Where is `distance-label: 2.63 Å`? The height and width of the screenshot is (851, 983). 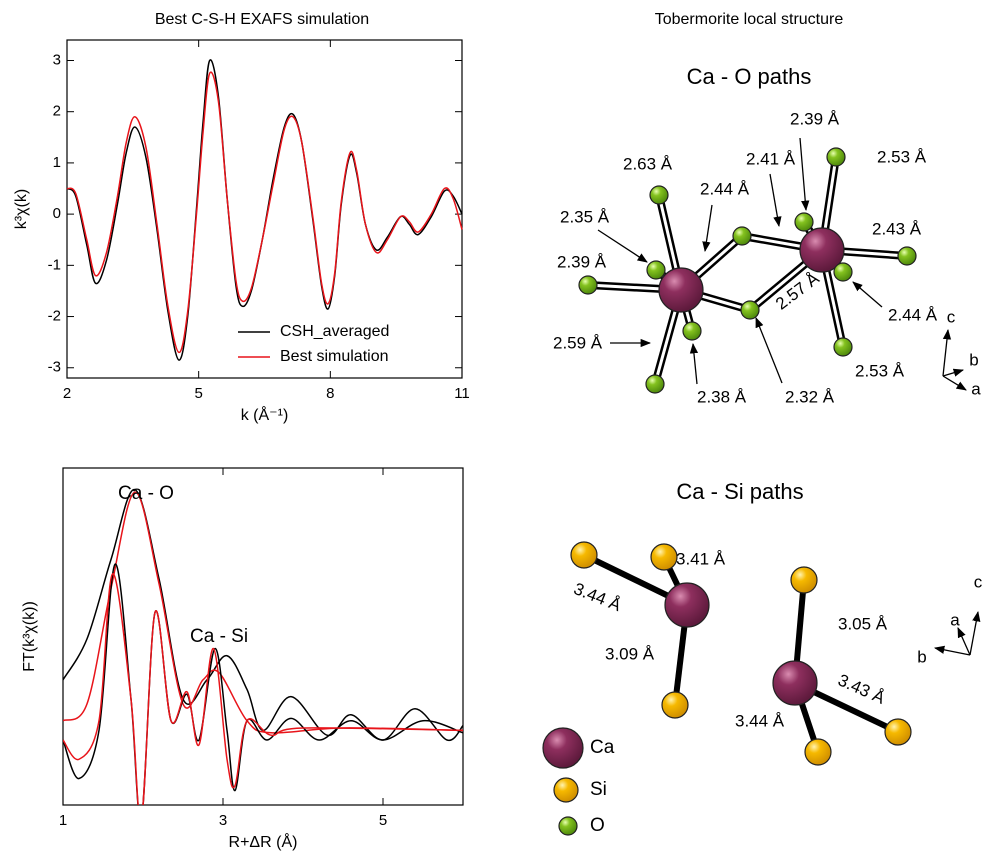
distance-label: 2.63 Å is located at coordinates (648, 163).